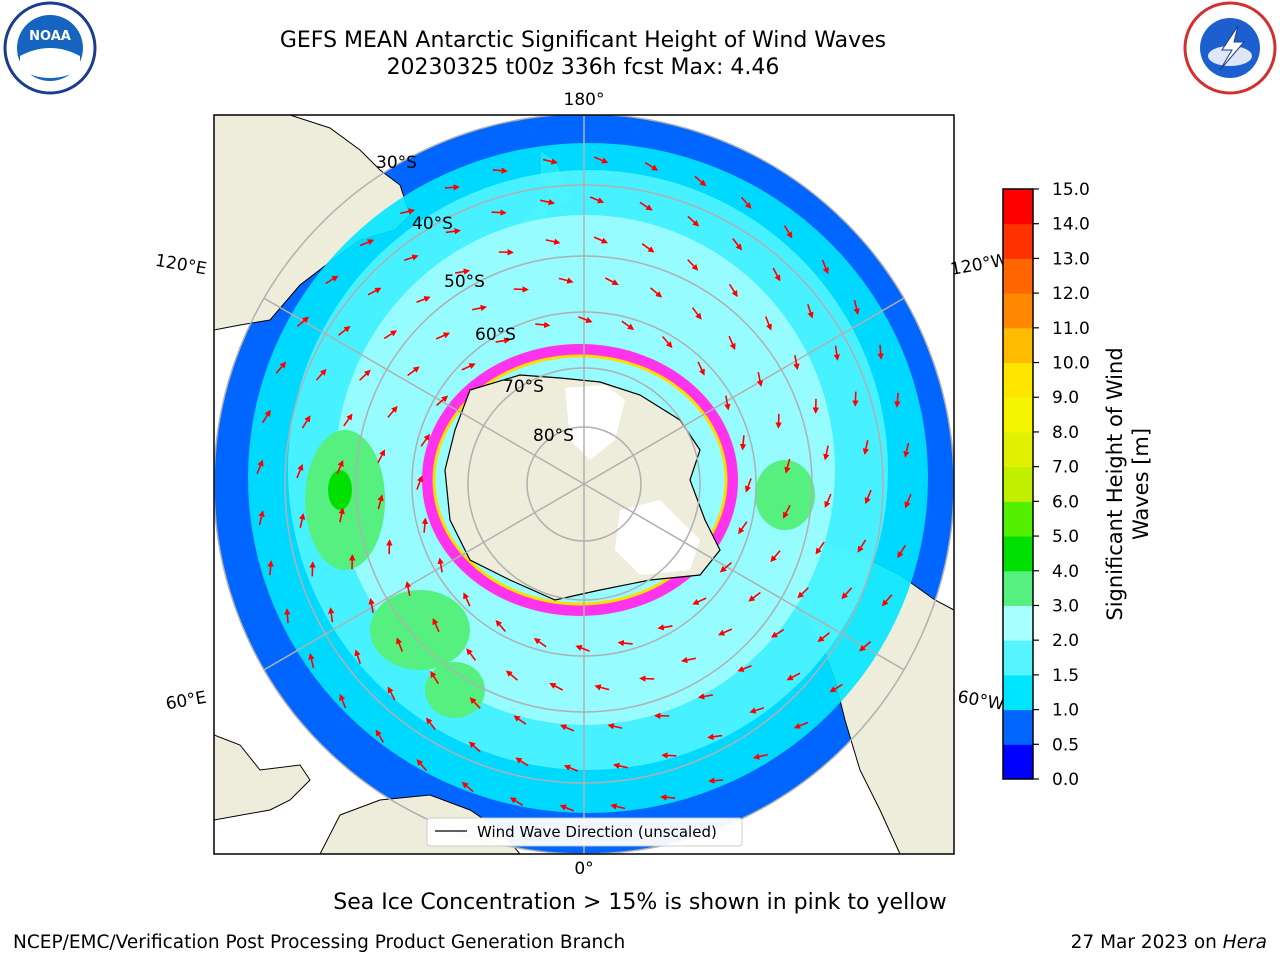 The image size is (1280, 960). Describe the element at coordinates (1244, 942) in the screenshot. I see `footer-host: Hera` at that location.